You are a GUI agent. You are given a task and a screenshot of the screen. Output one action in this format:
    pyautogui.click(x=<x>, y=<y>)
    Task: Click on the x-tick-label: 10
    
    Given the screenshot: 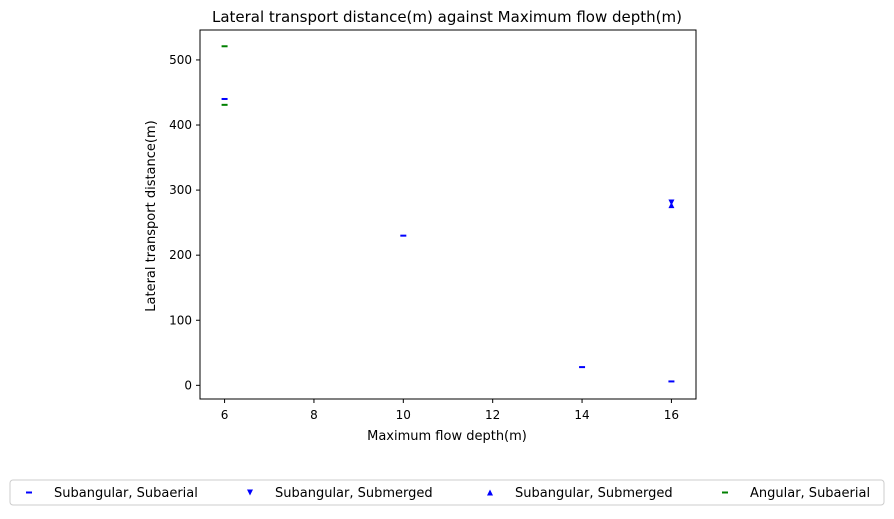 What is the action you would take?
    pyautogui.click(x=403, y=415)
    